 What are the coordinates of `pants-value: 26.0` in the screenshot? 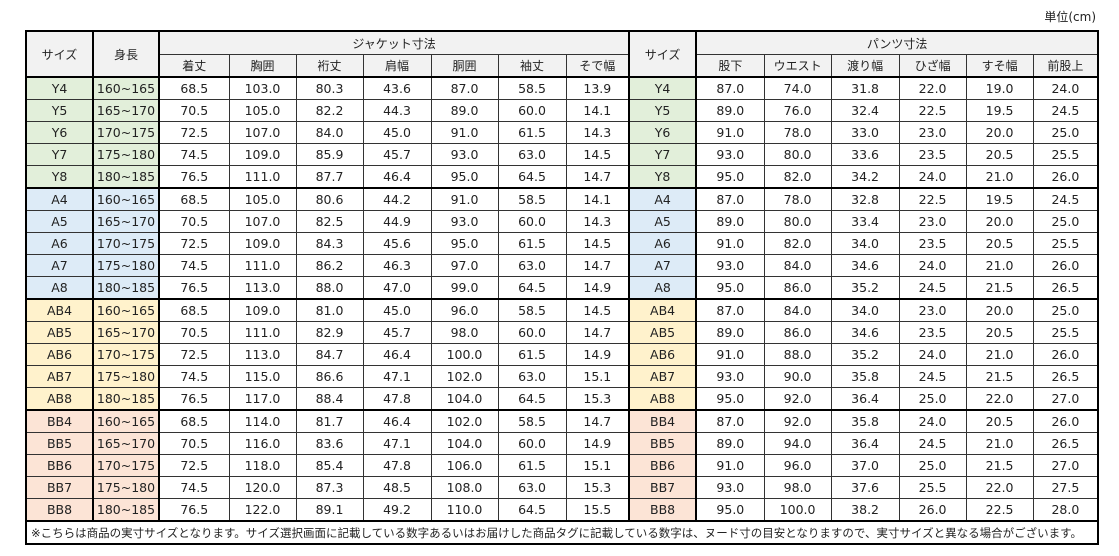 It's located at (1065, 354).